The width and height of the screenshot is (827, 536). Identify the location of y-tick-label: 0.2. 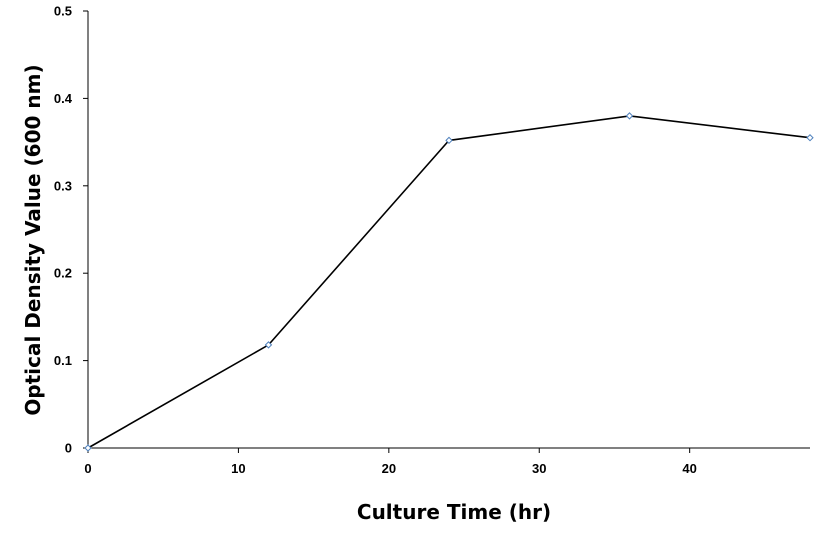
(63, 273).